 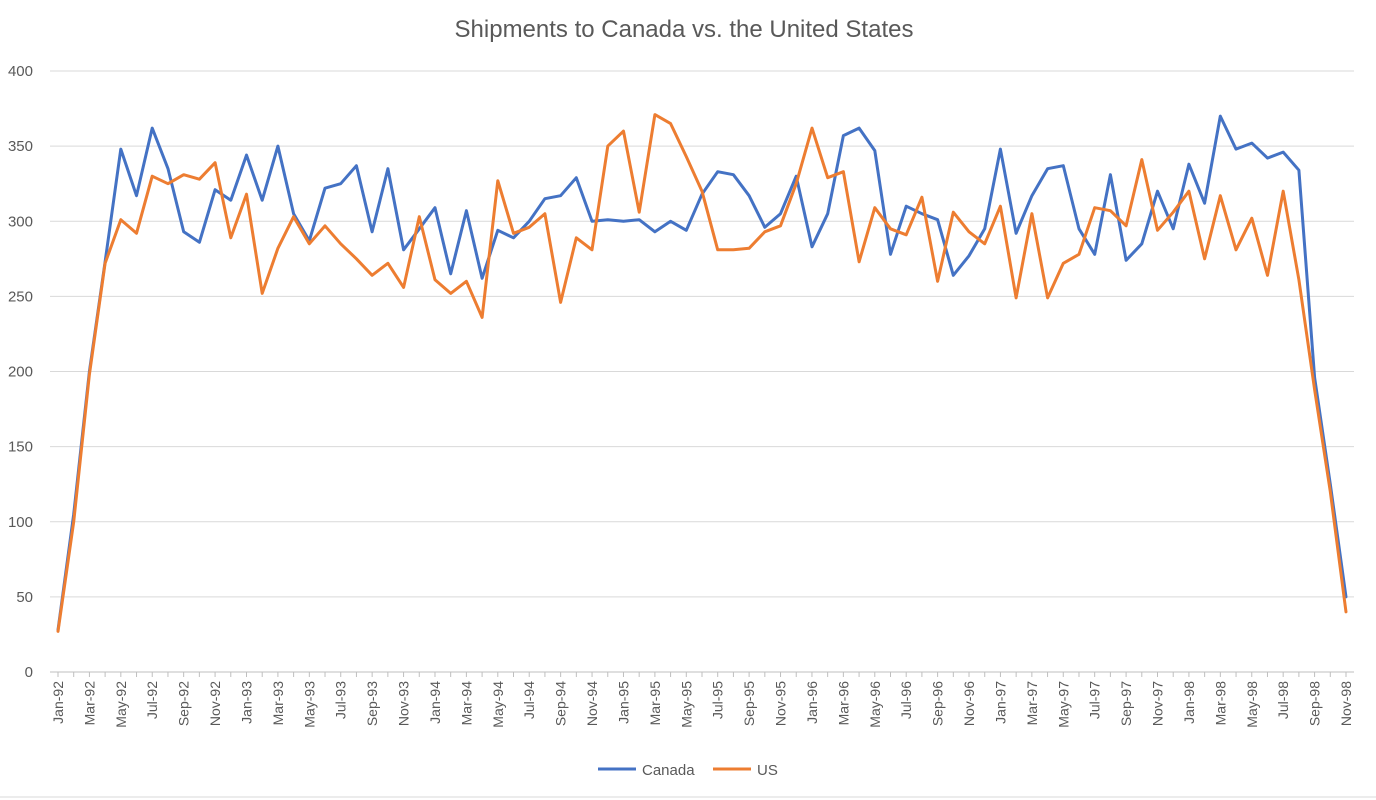 What do you see at coordinates (1346, 703) in the screenshot?
I see `x-tick-label: Nov-98` at bounding box center [1346, 703].